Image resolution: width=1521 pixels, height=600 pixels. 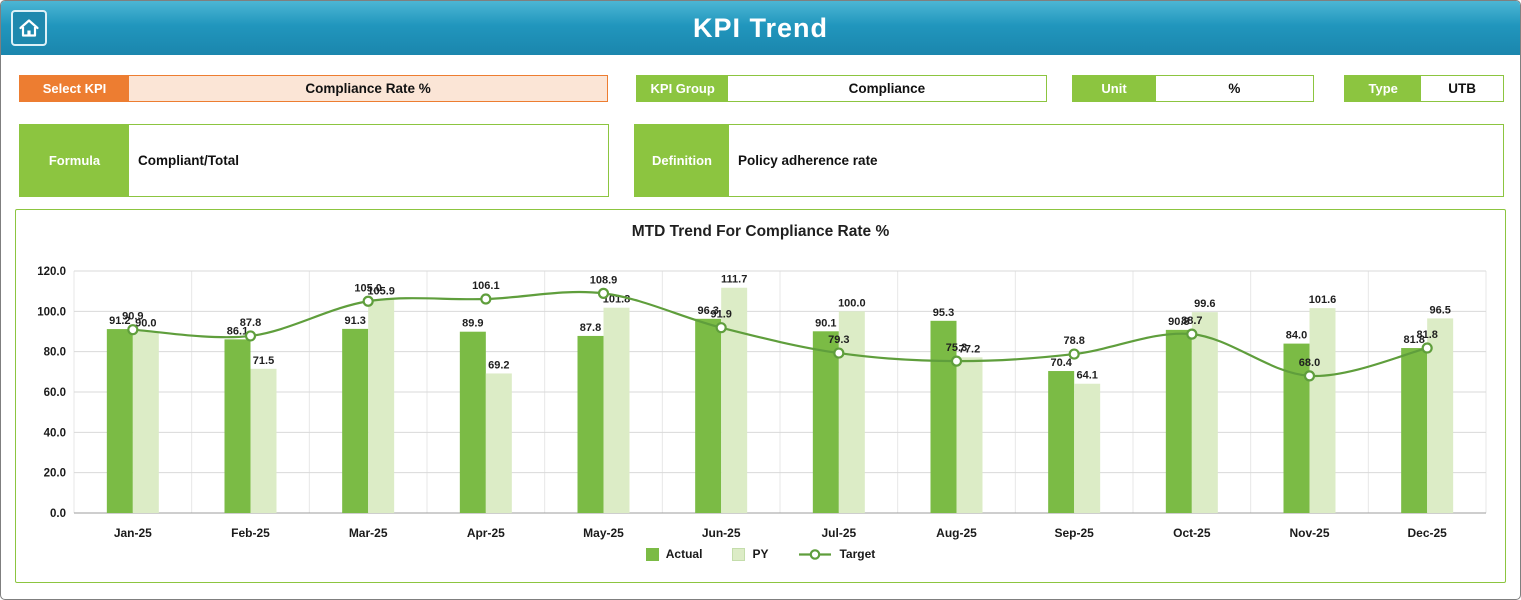 What do you see at coordinates (58, 514) in the screenshot?
I see `y-axis-tick-label: 0.0` at bounding box center [58, 514].